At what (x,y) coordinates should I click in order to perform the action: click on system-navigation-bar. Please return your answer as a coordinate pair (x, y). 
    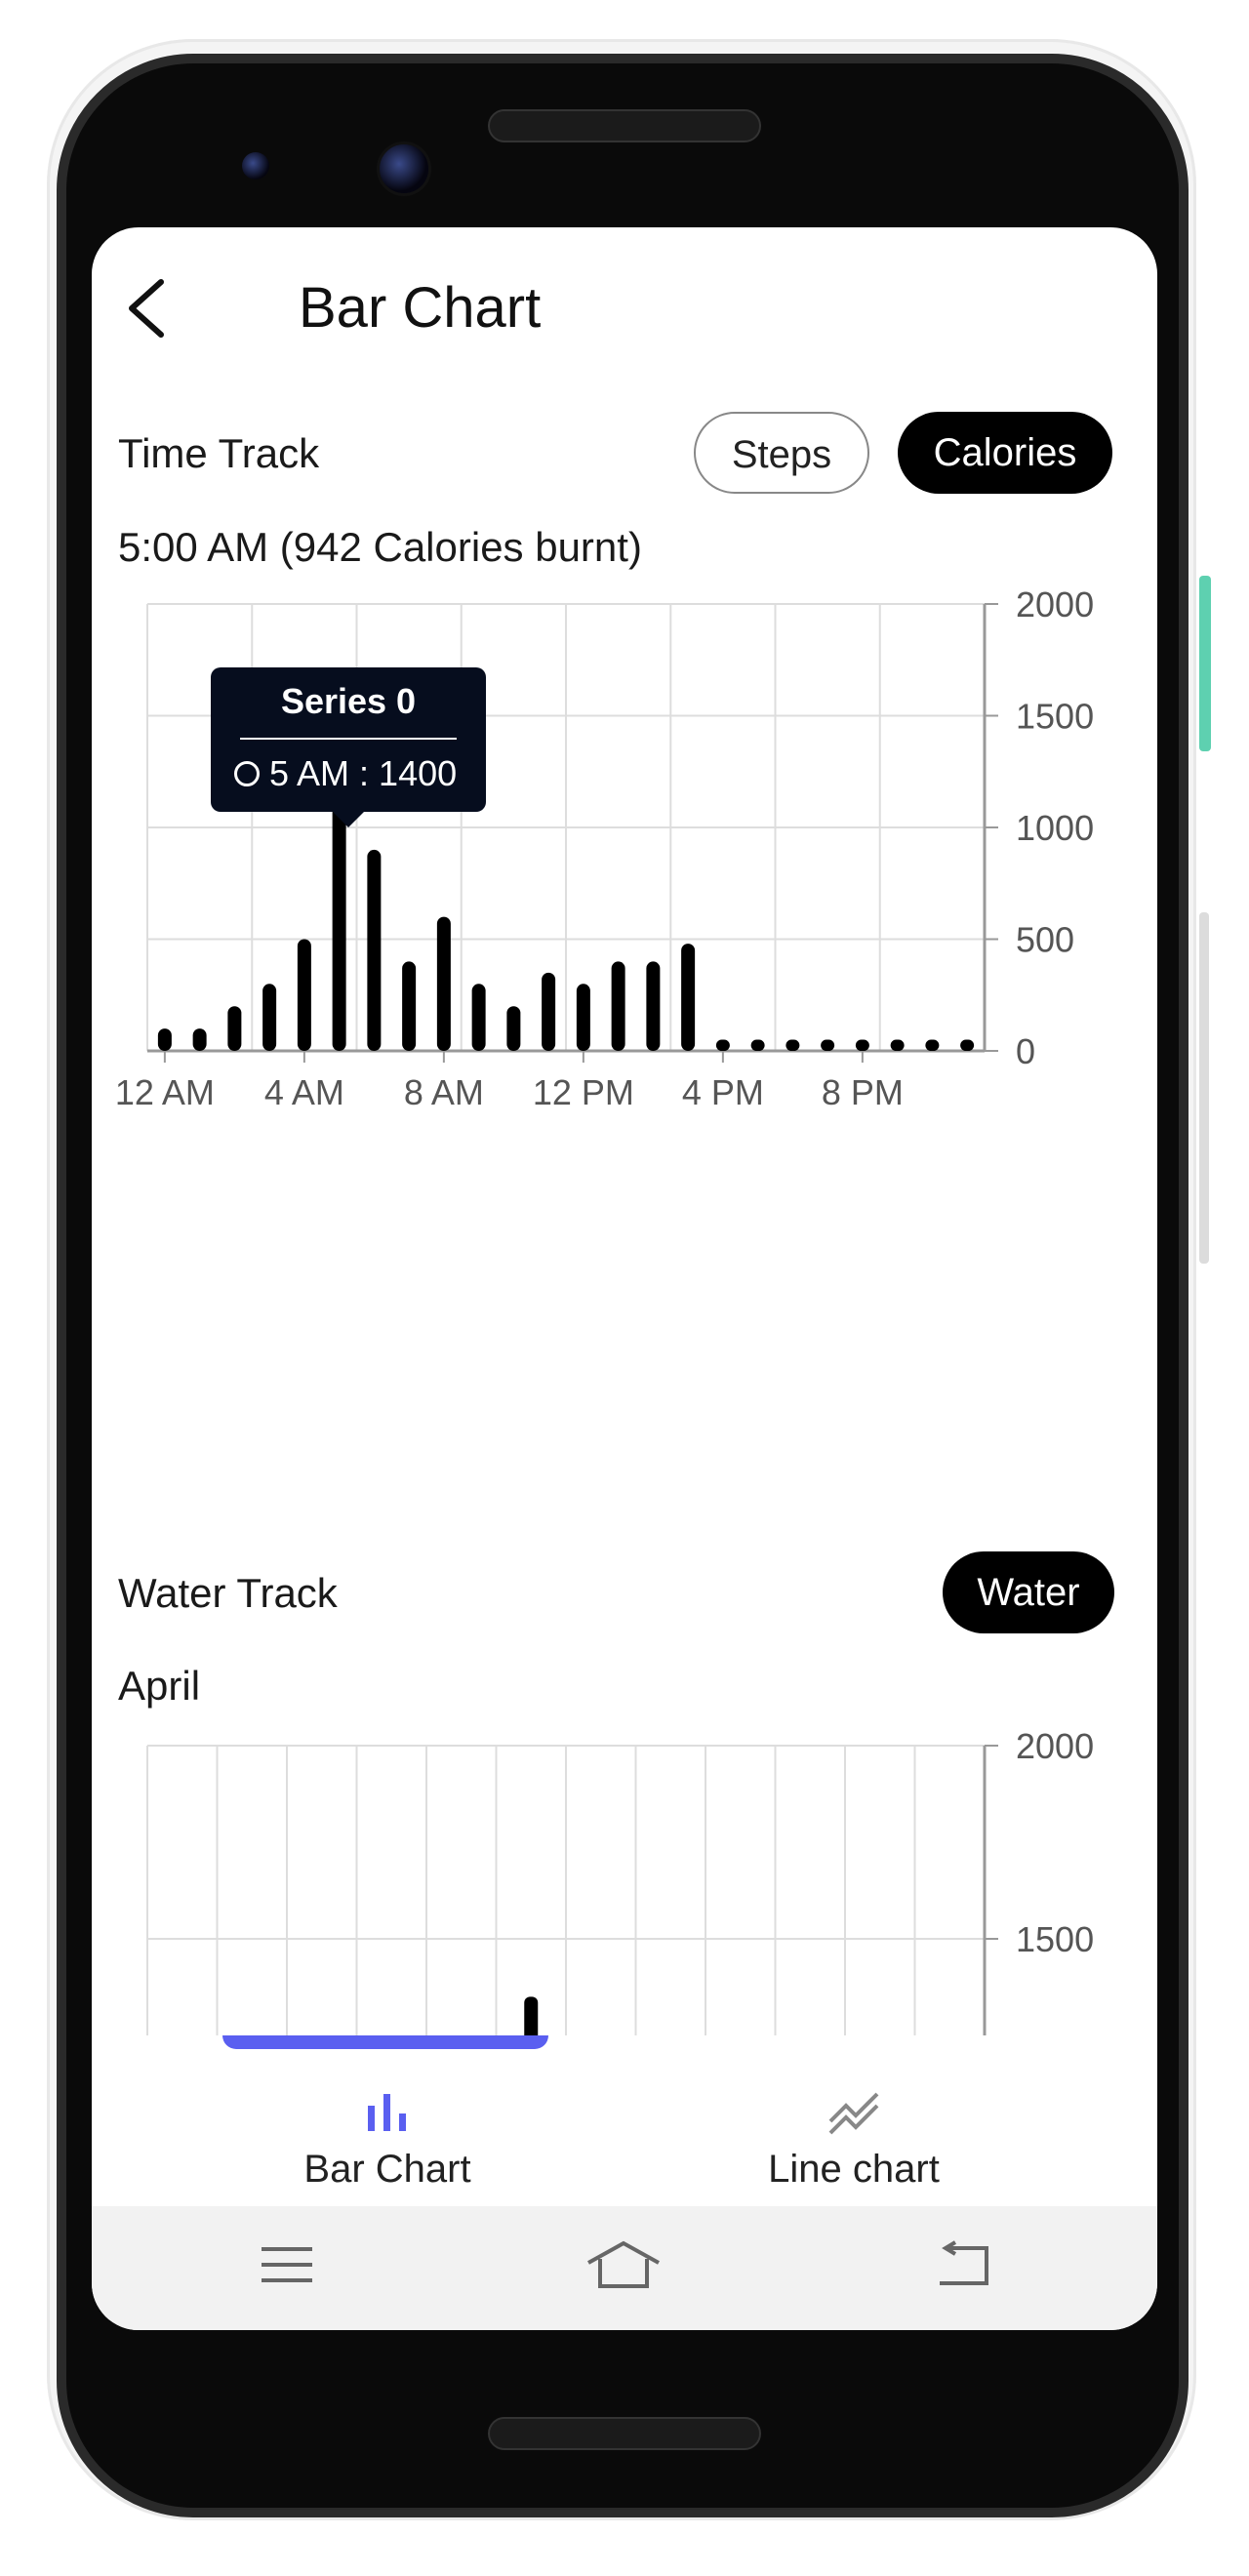
    Looking at the image, I should click on (624, 2268).